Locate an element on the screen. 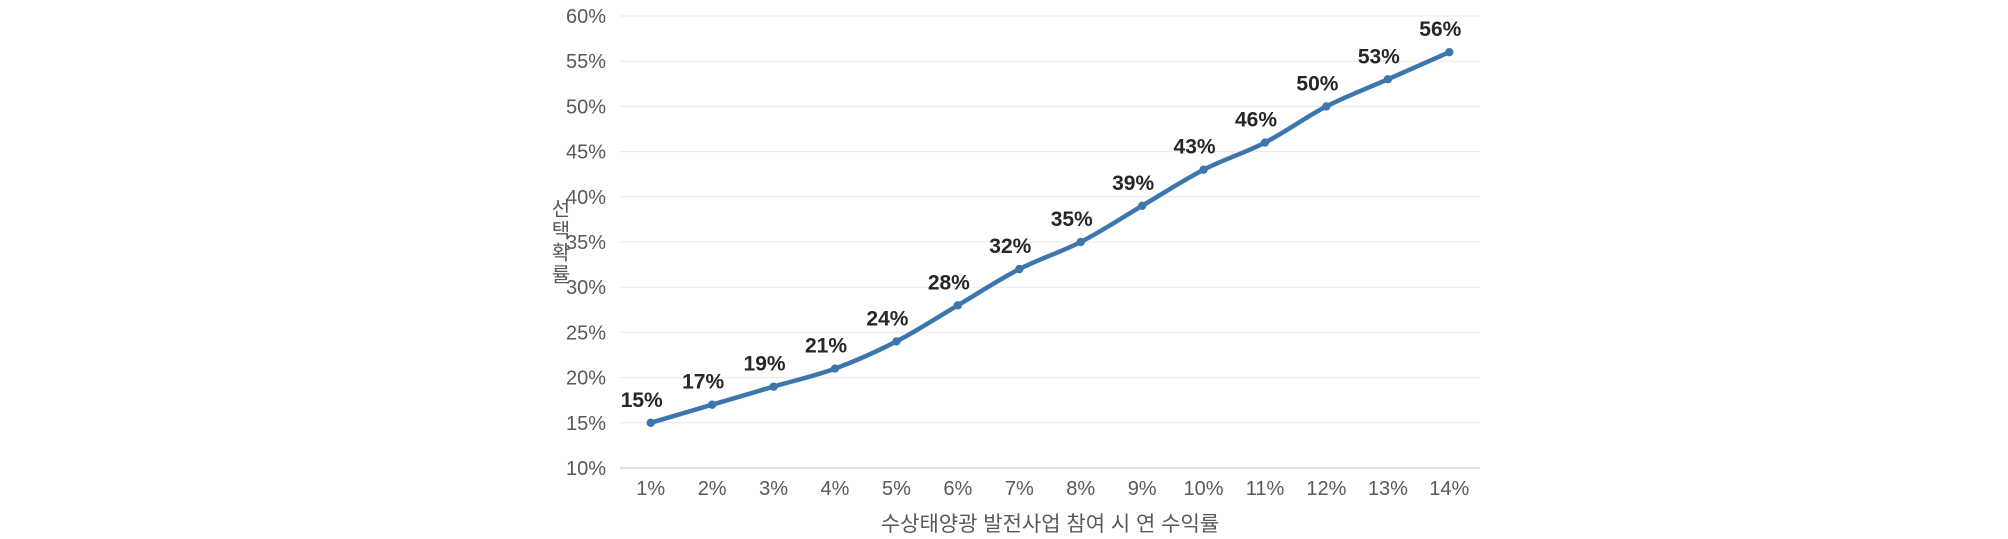  y-tick-label: 50% is located at coordinates (586, 107).